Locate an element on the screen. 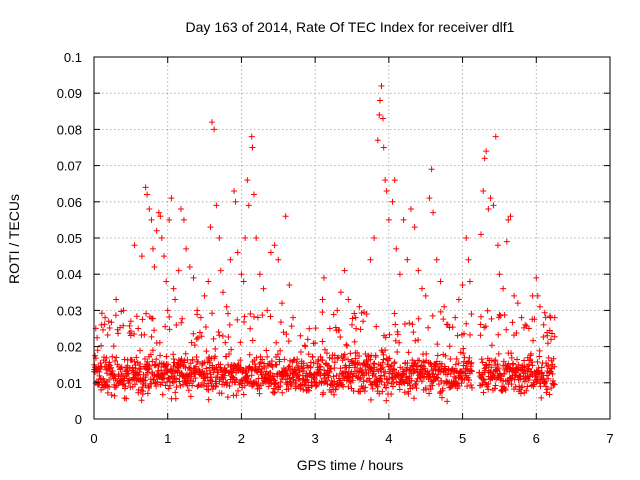  y-tick-label: 0.04 is located at coordinates (69, 274).